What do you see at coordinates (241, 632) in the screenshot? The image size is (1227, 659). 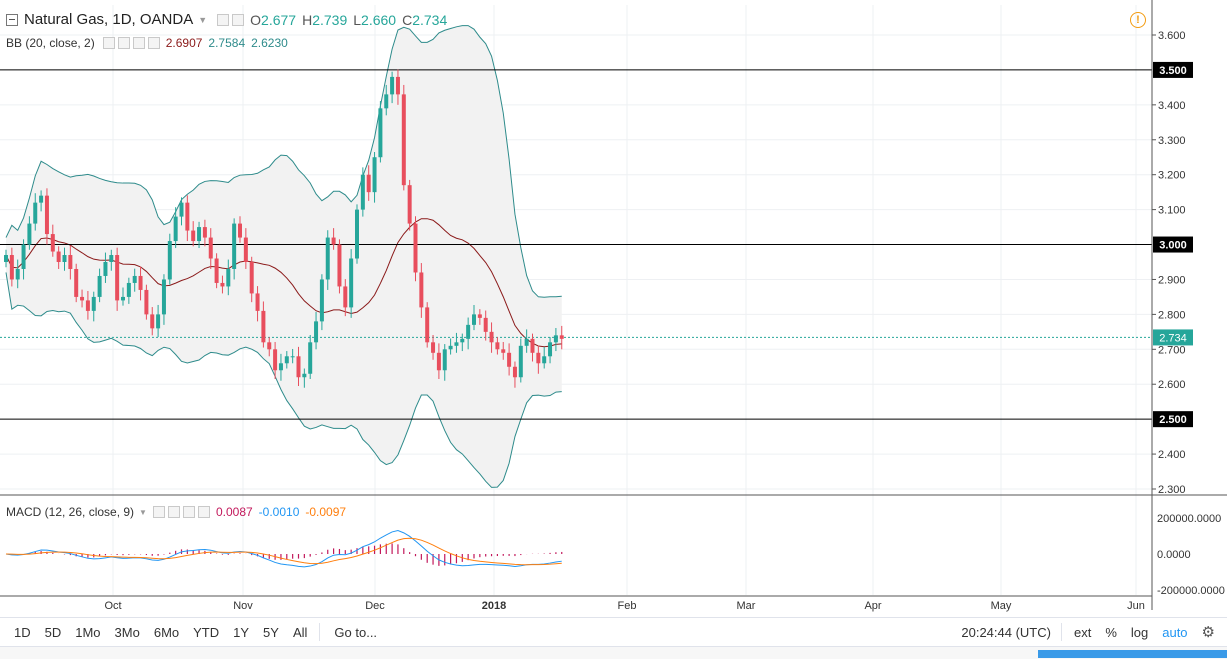 I see `range-1y: 1Y` at bounding box center [241, 632].